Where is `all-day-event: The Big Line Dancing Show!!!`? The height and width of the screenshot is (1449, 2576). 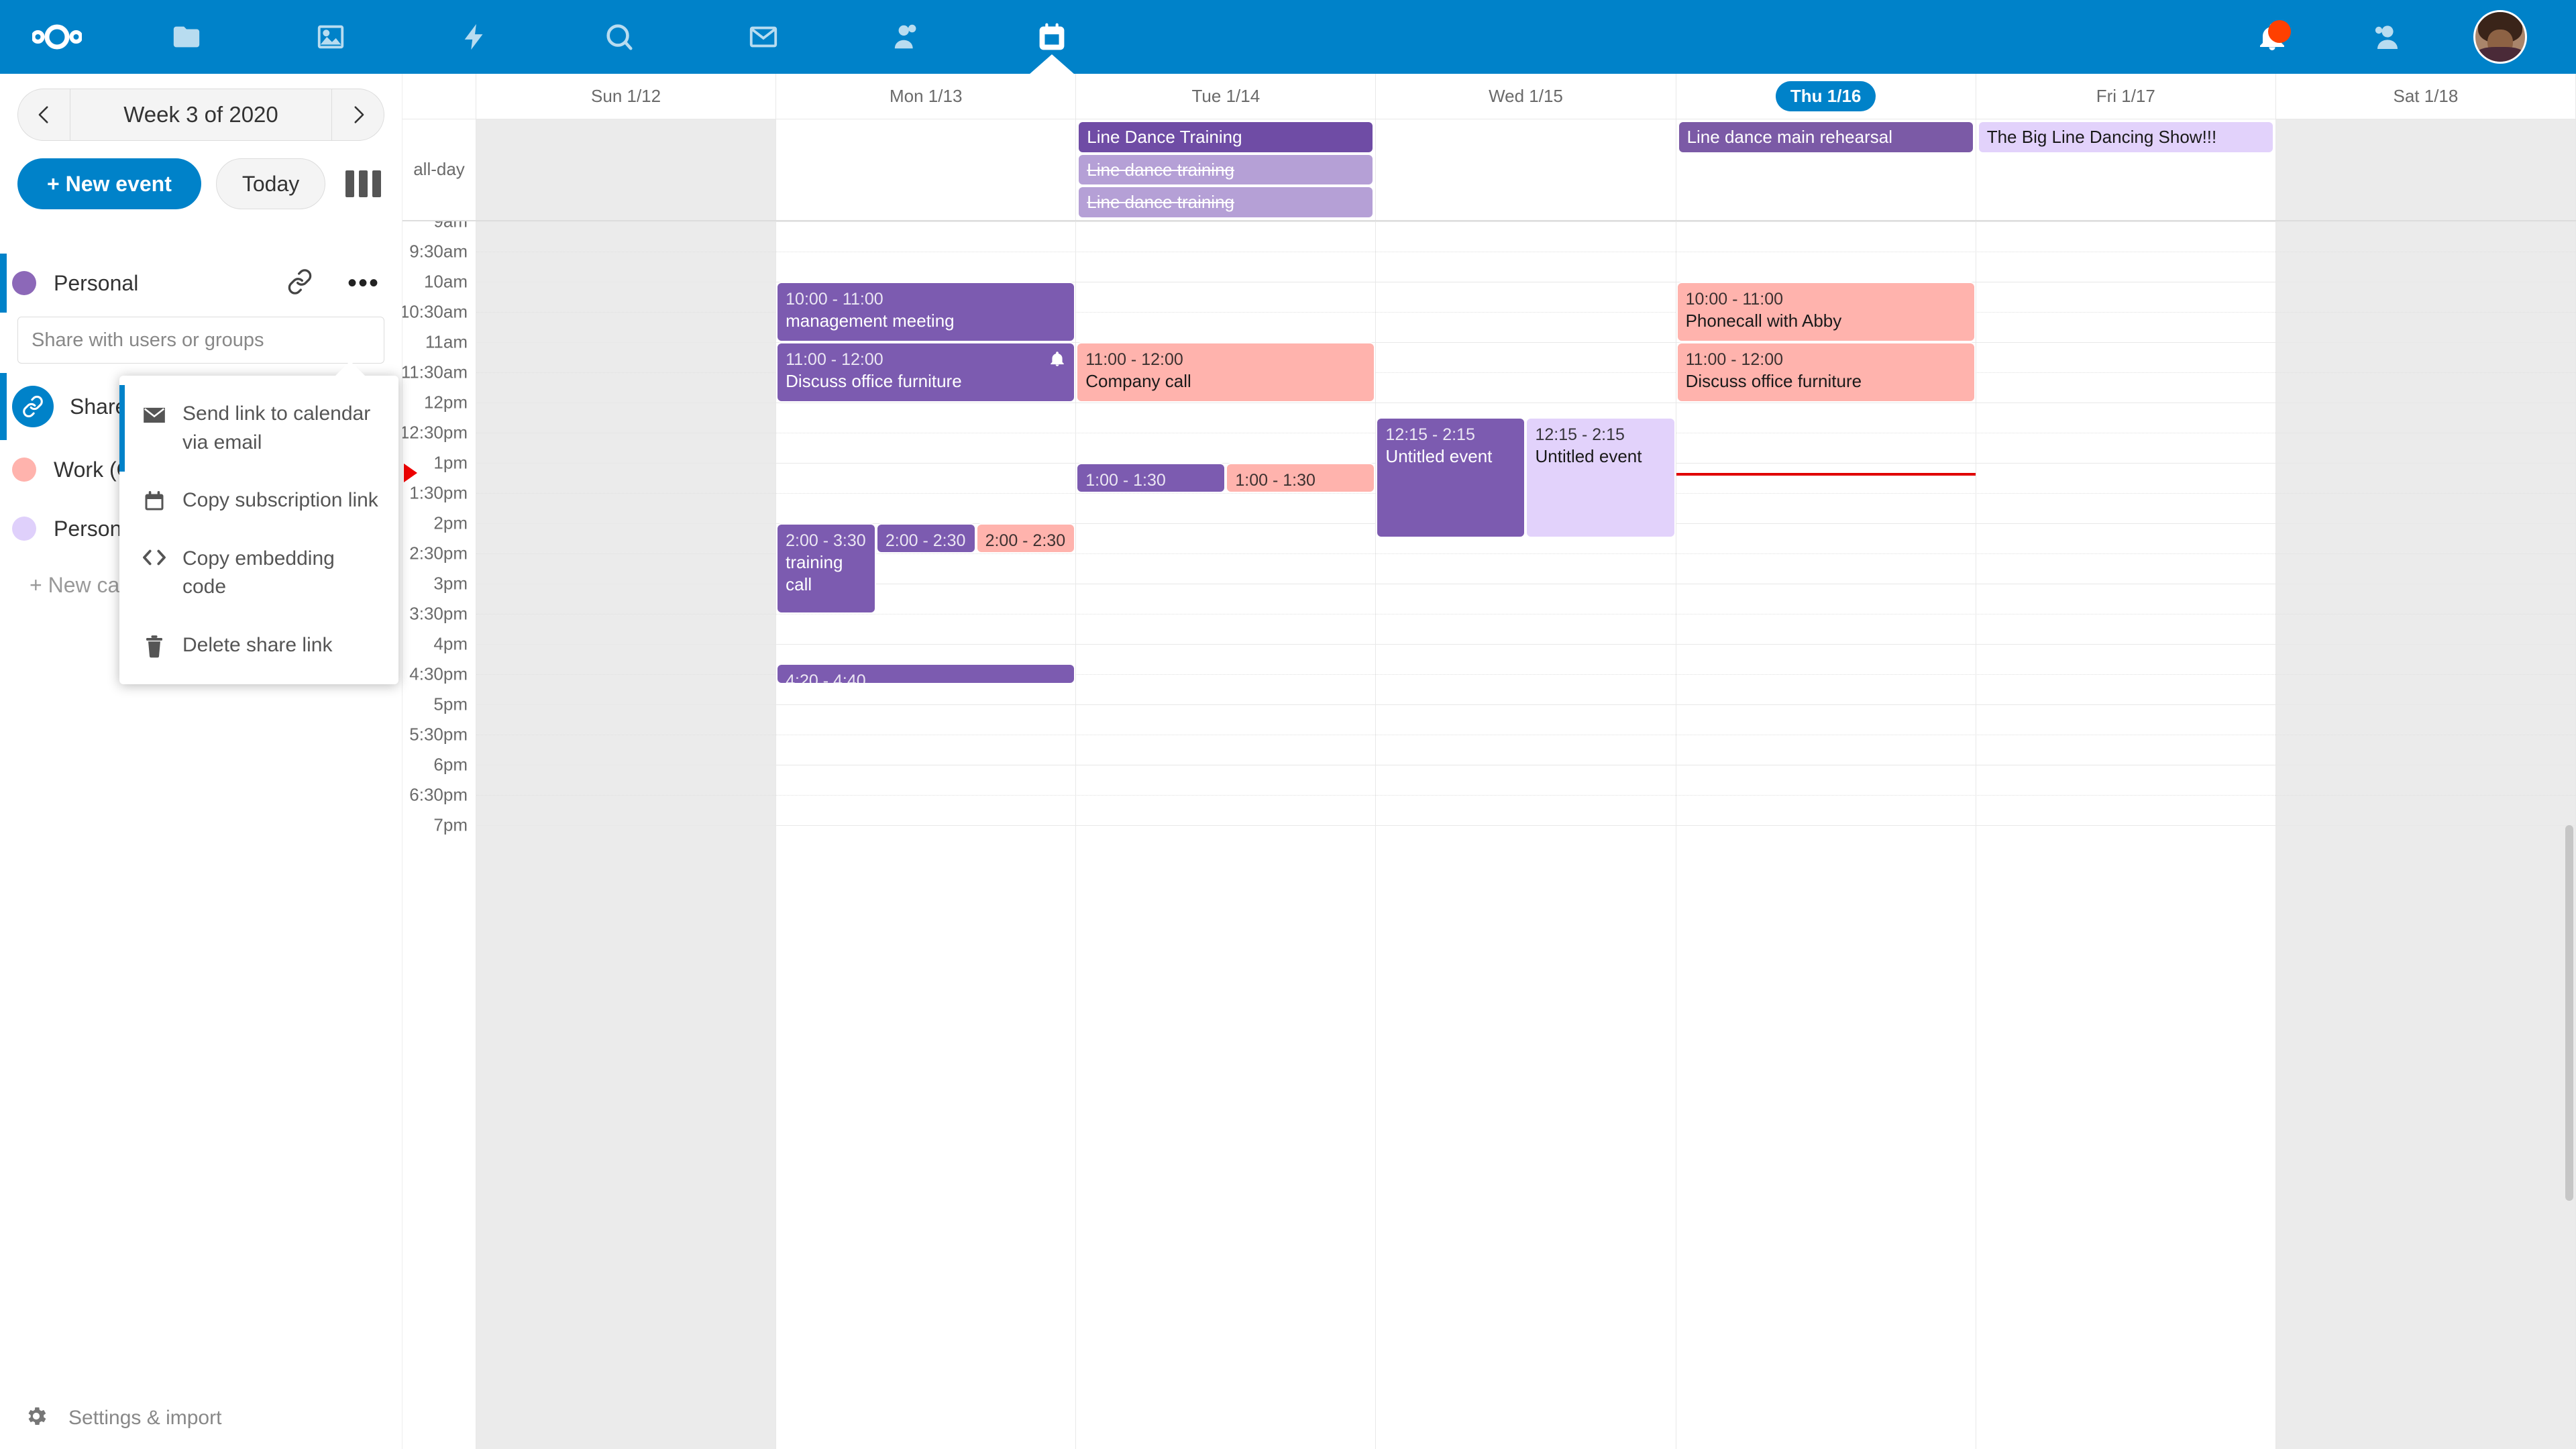 all-day-event: The Big Line Dancing Show!!! is located at coordinates (2125, 137).